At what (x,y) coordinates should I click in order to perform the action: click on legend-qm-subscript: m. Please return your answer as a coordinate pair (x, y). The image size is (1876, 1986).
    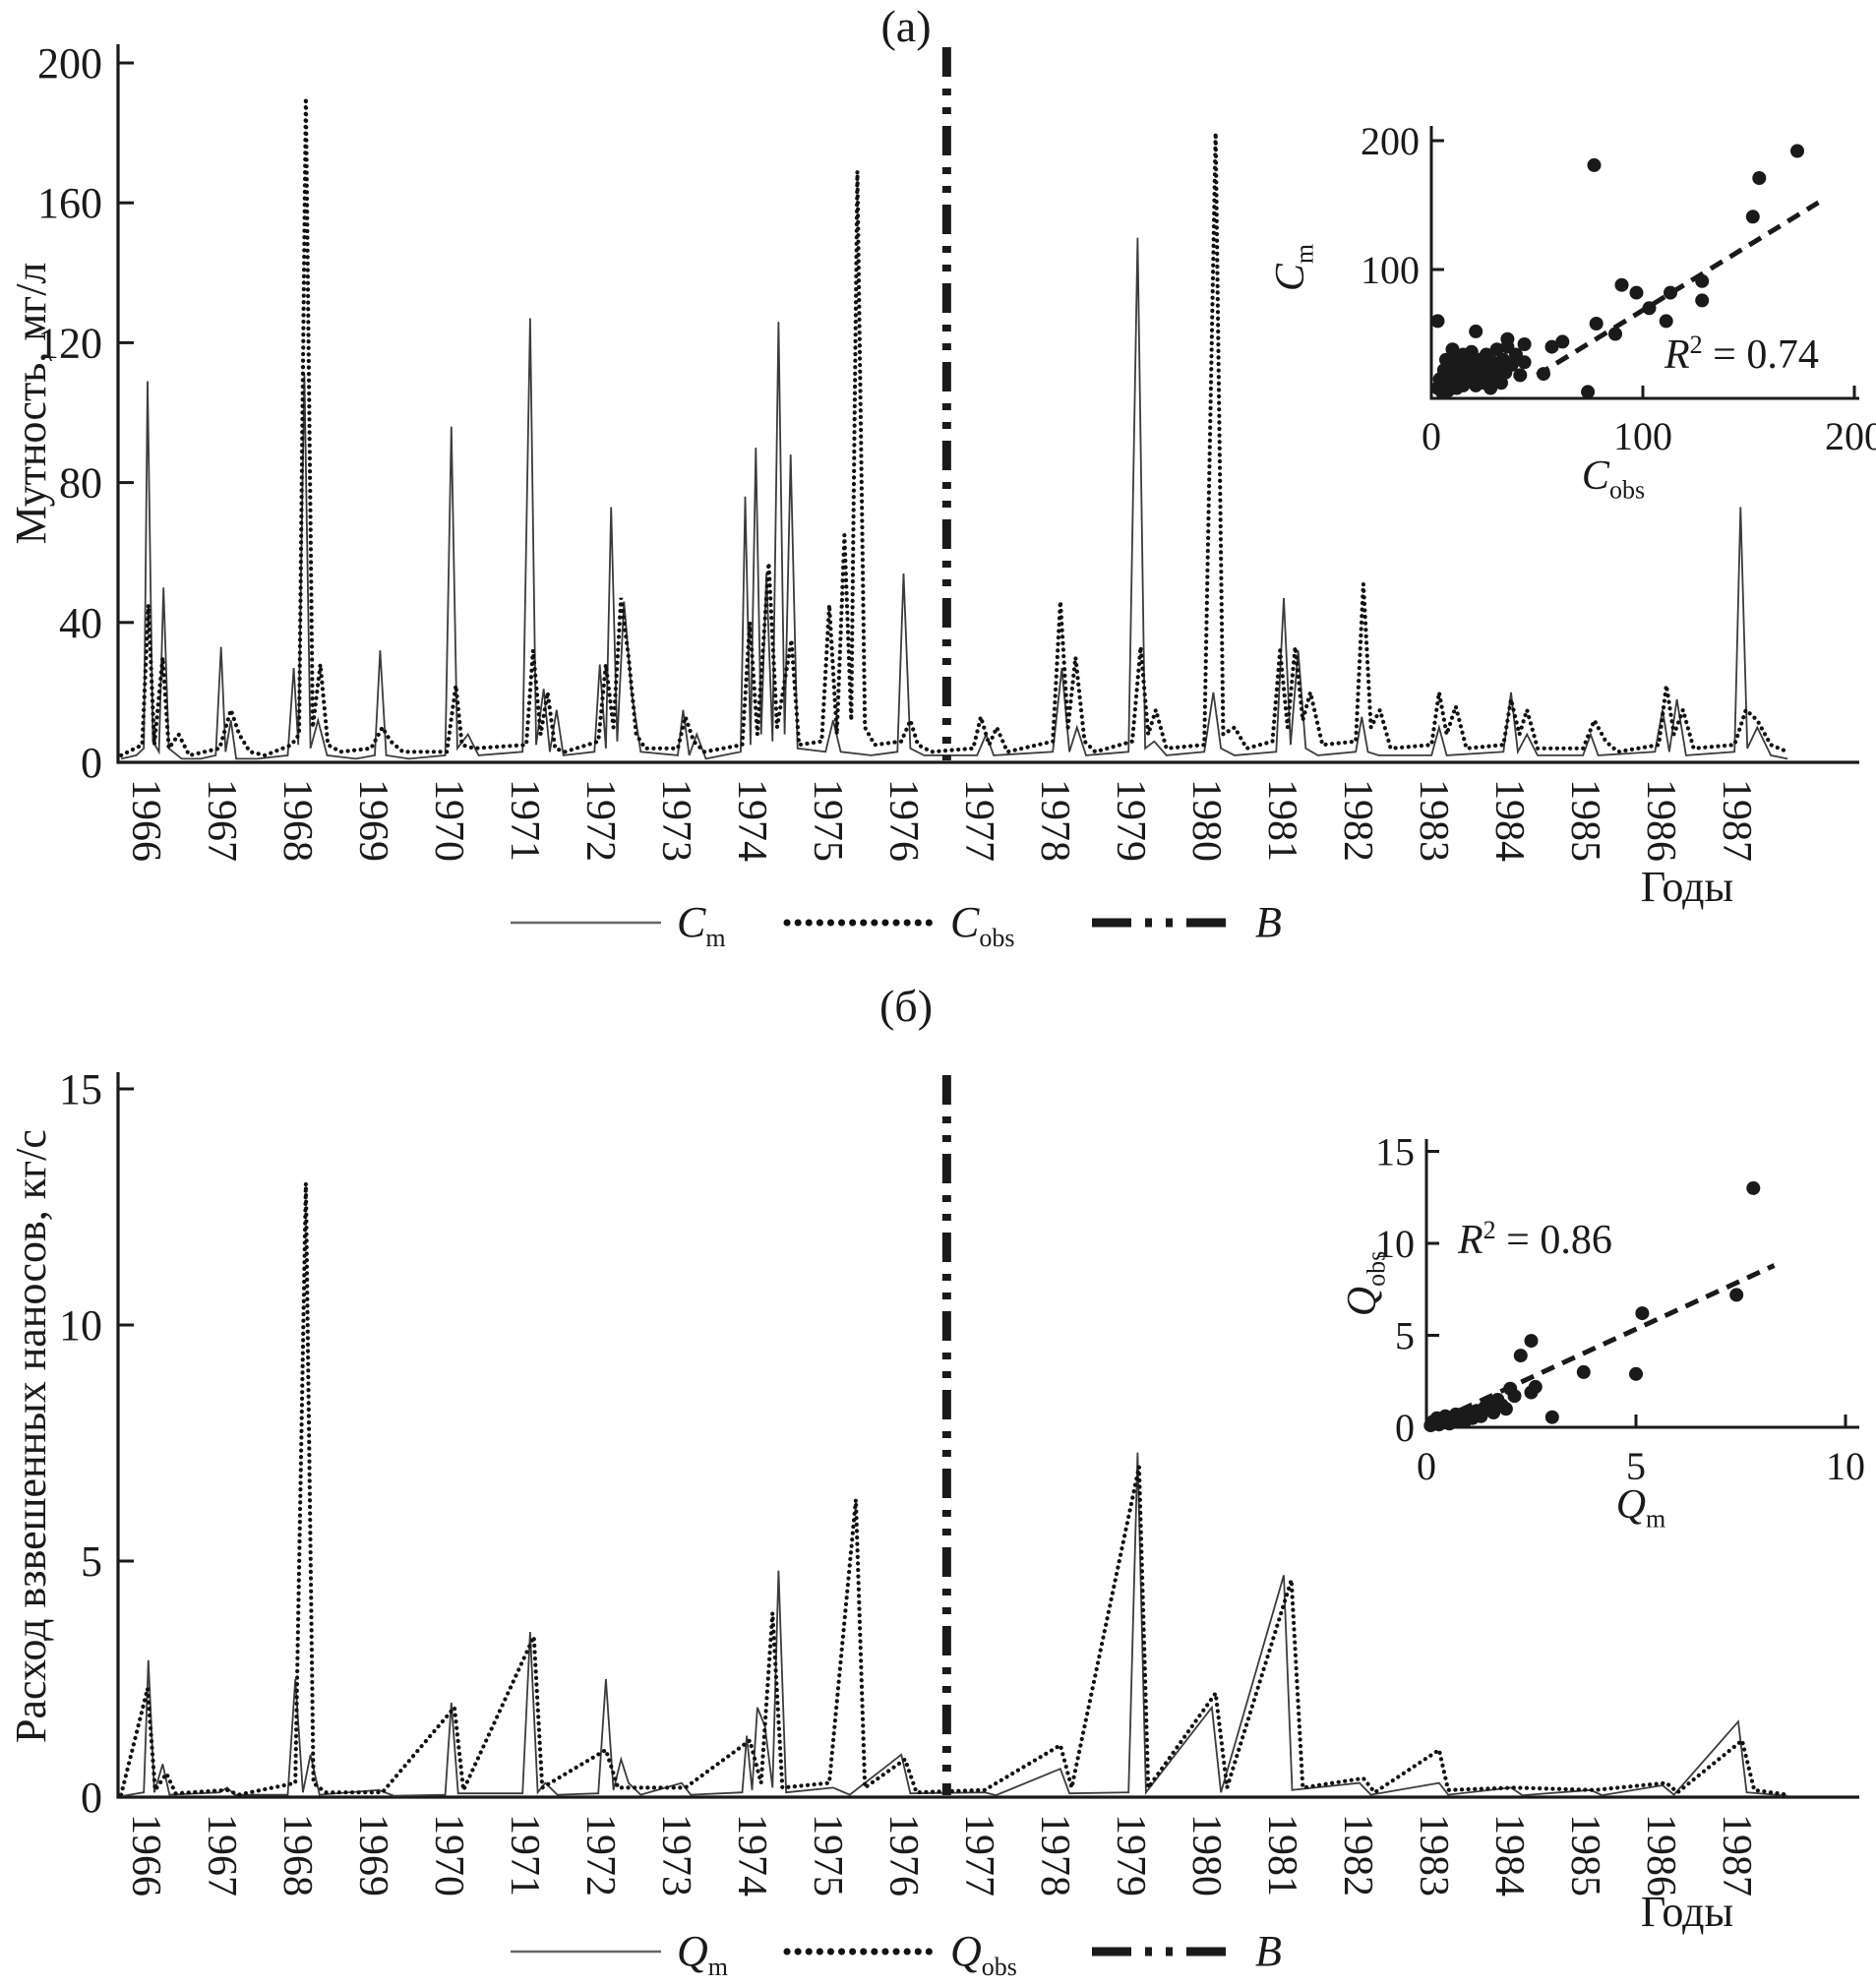
    Looking at the image, I should click on (718, 1966).